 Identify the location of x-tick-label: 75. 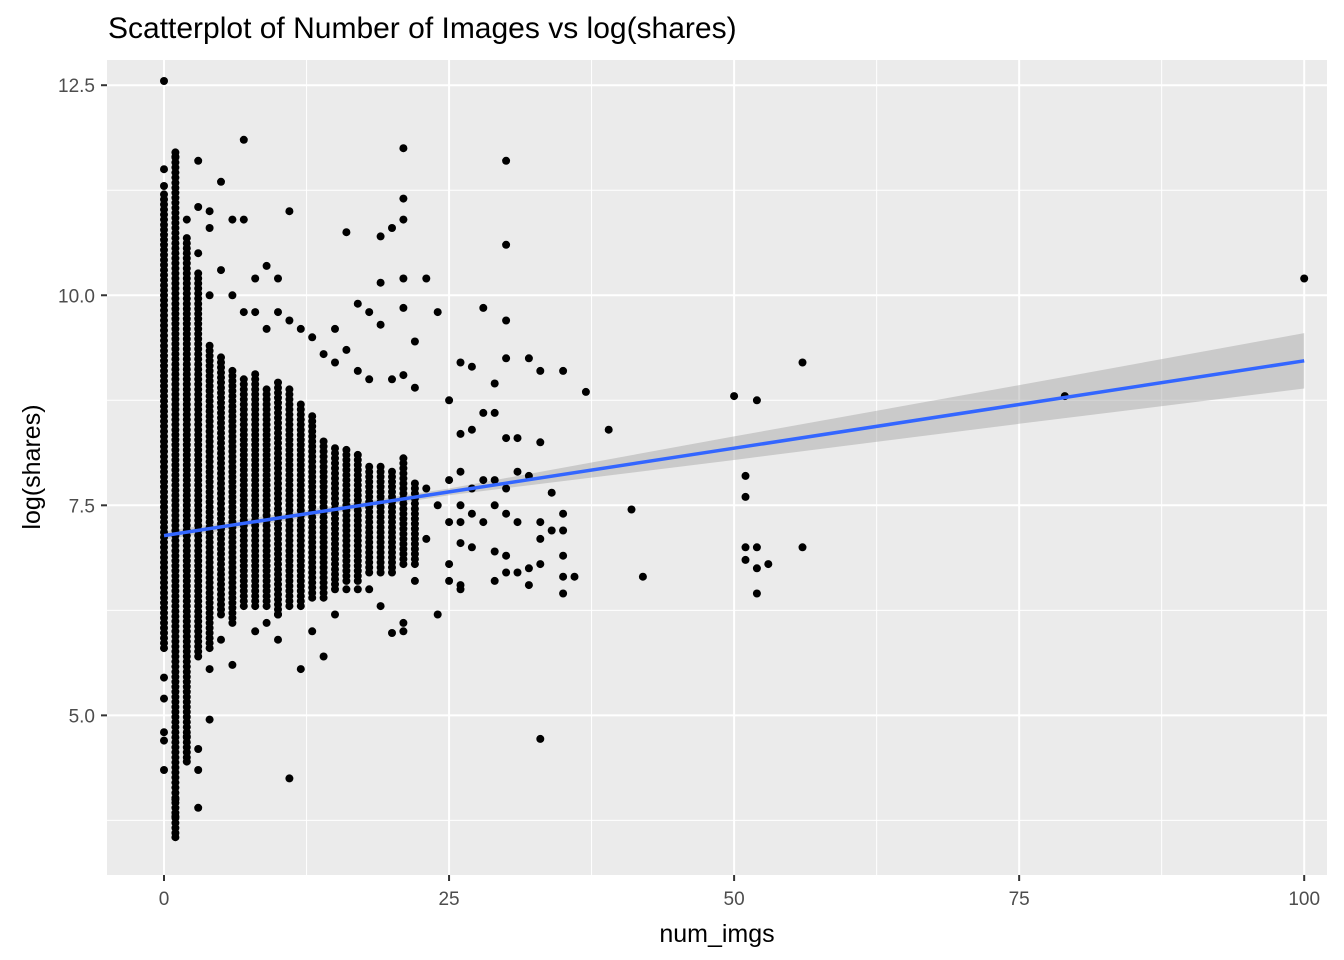
(1019, 899).